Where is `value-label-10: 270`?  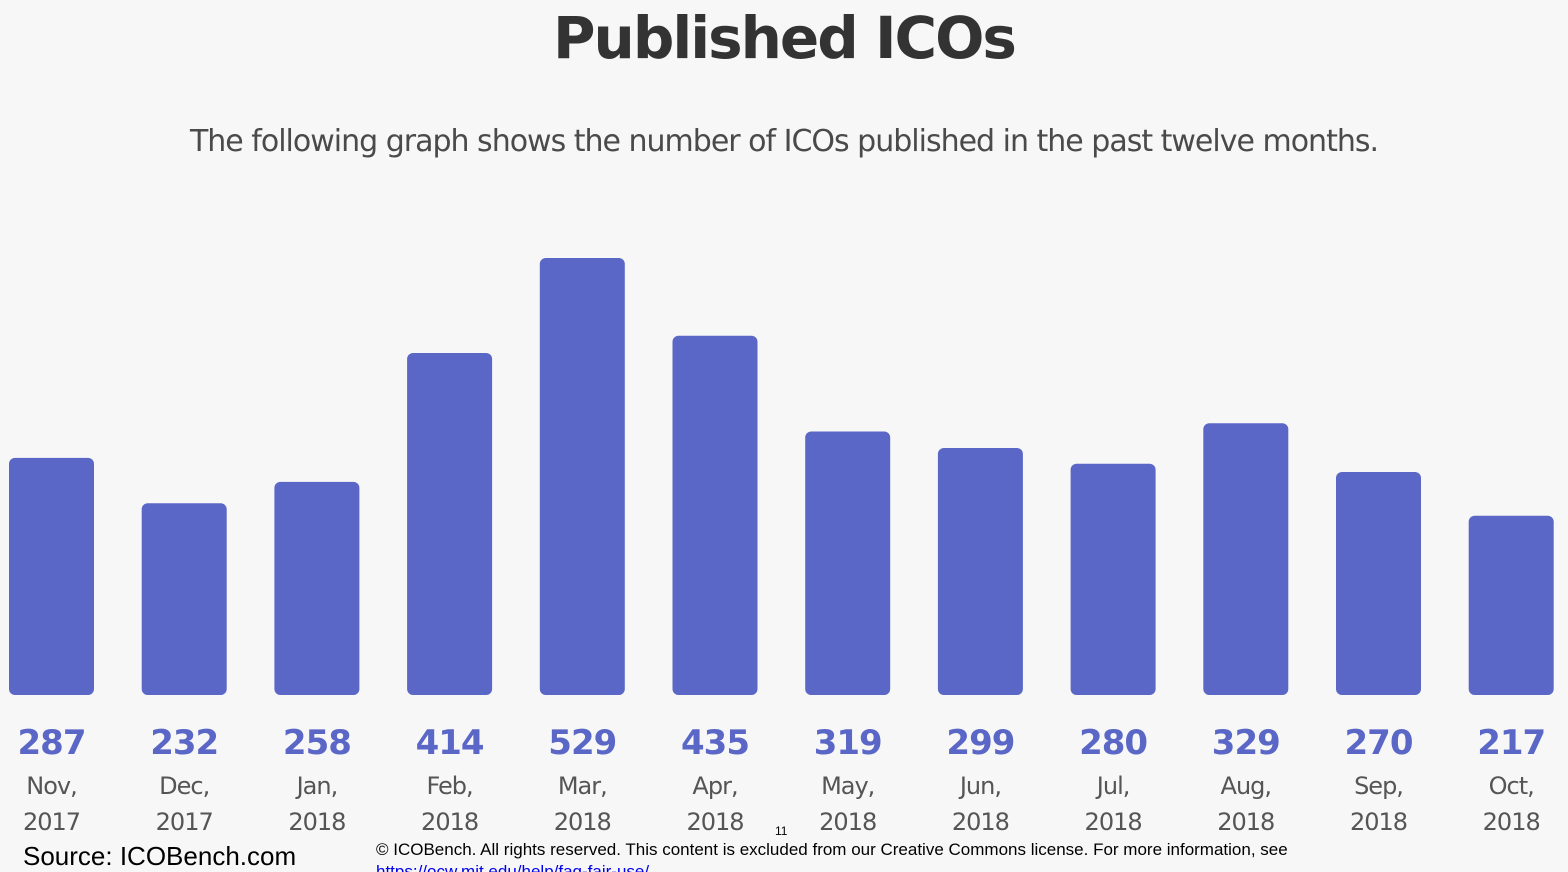
value-label-10: 270 is located at coordinates (1379, 743).